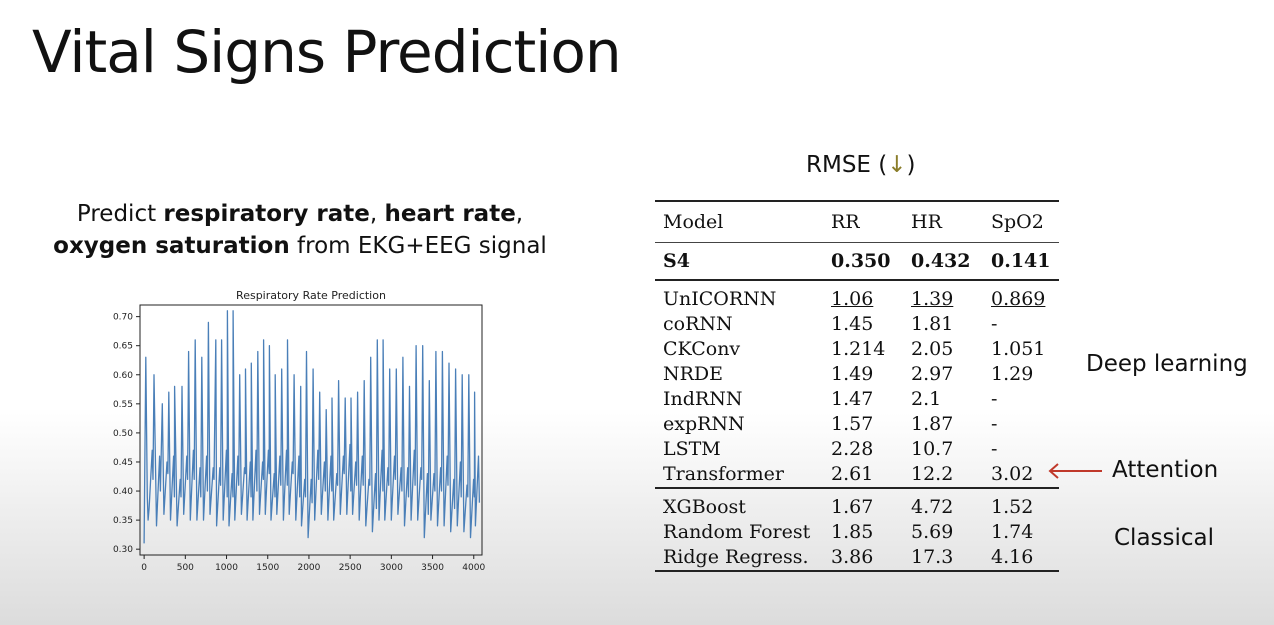 This screenshot has width=1274, height=625. Describe the element at coordinates (311, 295) in the screenshot. I see `chart-title: Respiratory Rate Prediction` at that location.